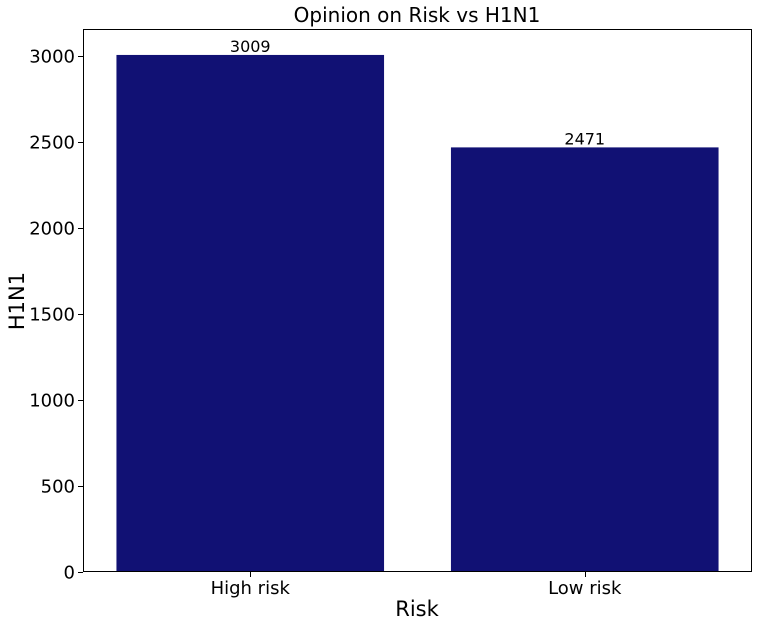 Image resolution: width=759 pixels, height=627 pixels. What do you see at coordinates (69, 573) in the screenshot?
I see `y-tick-label: 0` at bounding box center [69, 573].